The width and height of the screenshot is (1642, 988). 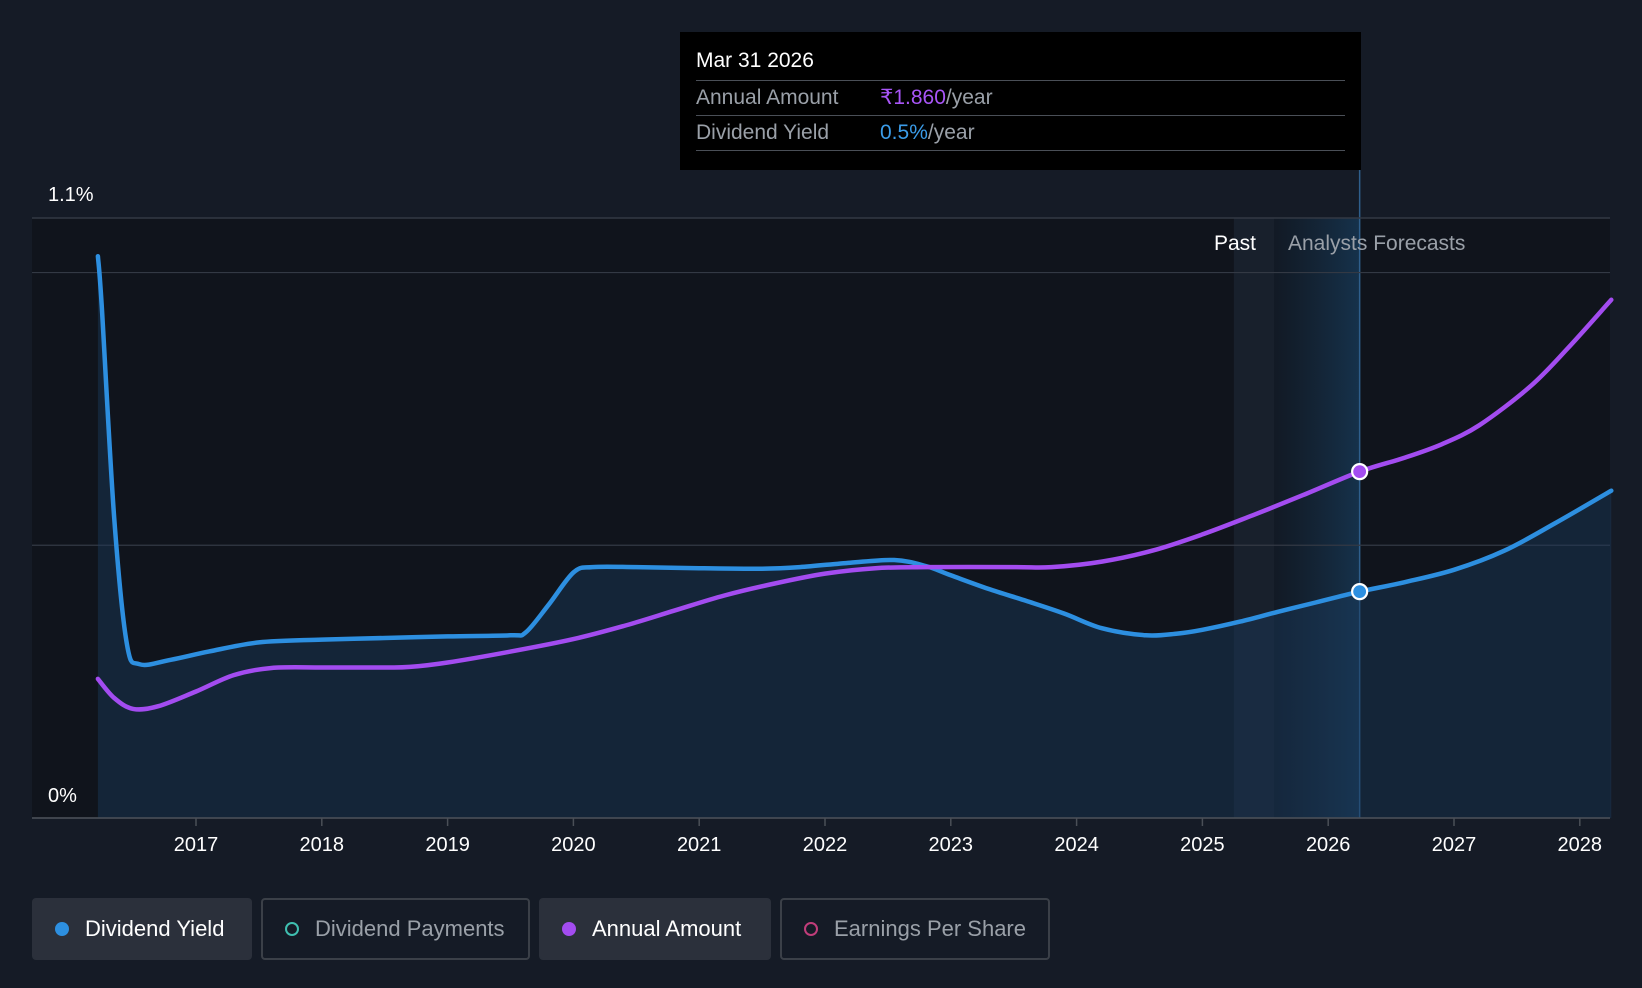 What do you see at coordinates (155, 928) in the screenshot?
I see `legend-label: Dividend Yield` at bounding box center [155, 928].